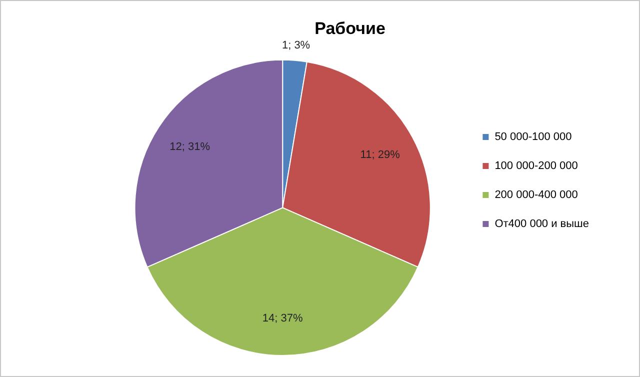  I want to click on legend-label: 50 000-100 000, so click(533, 137).